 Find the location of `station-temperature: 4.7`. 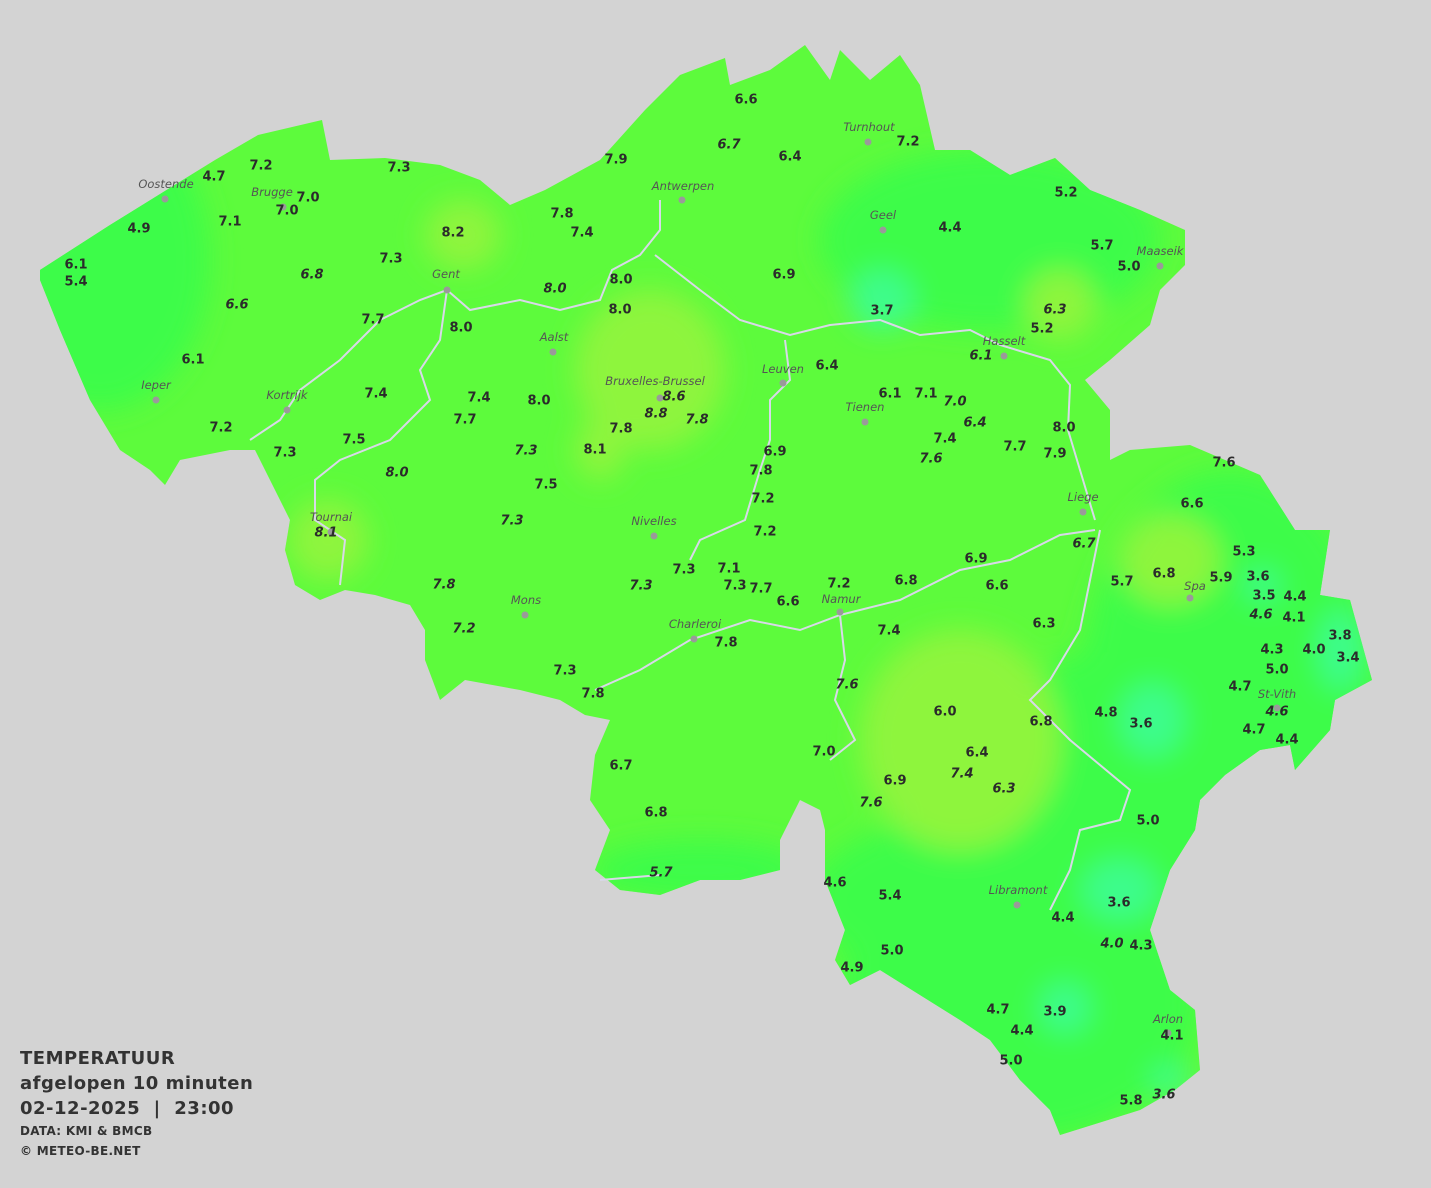

station-temperature: 4.7 is located at coordinates (997, 1010).